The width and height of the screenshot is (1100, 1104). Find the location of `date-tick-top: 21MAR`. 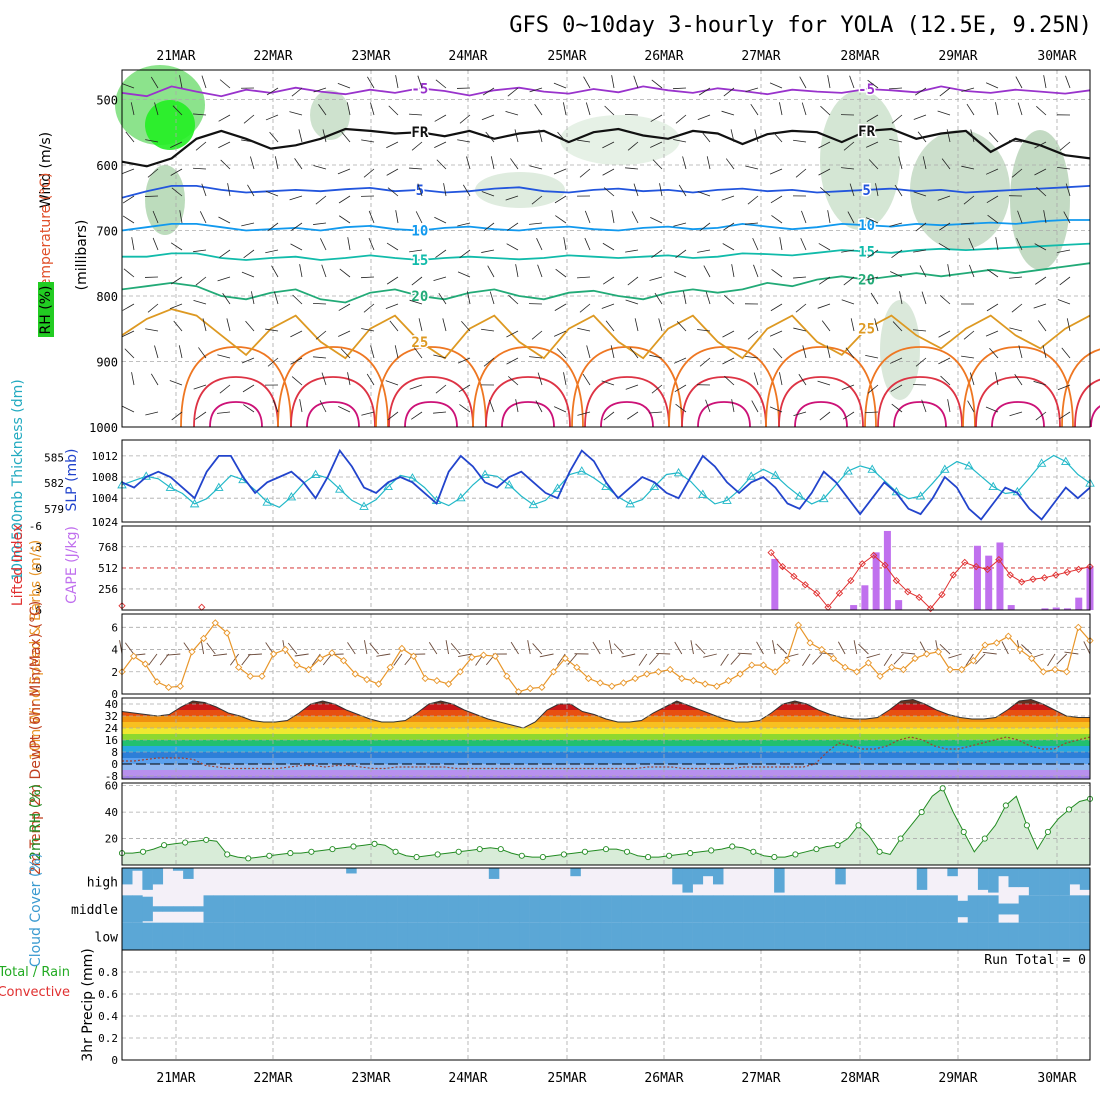

date-tick-top: 21MAR is located at coordinates (175, 56).